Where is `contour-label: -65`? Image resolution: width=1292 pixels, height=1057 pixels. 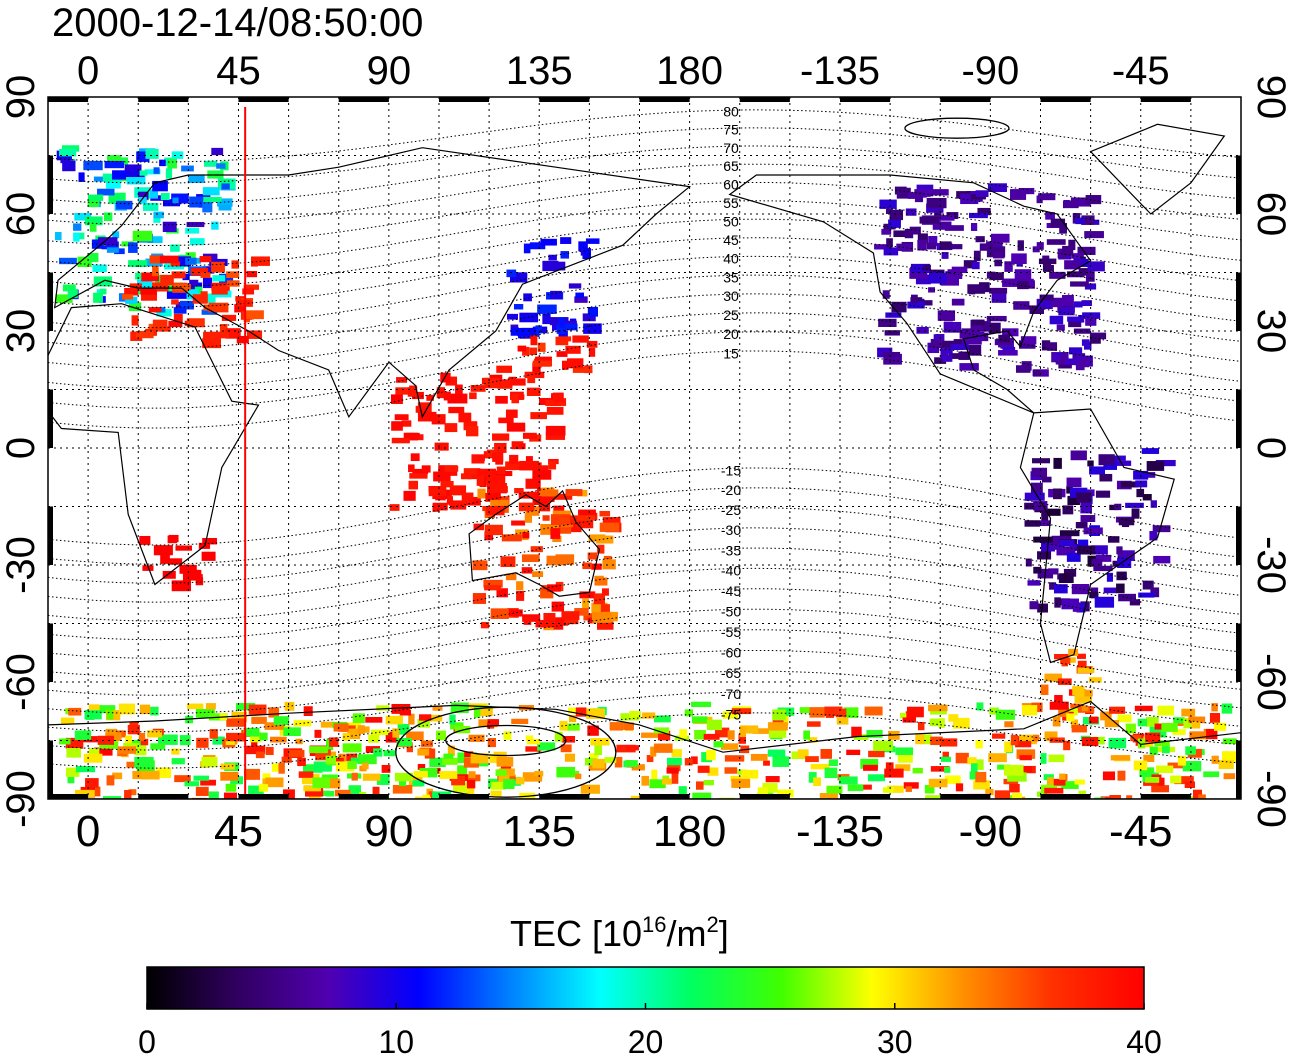 contour-label: -65 is located at coordinates (731, 673).